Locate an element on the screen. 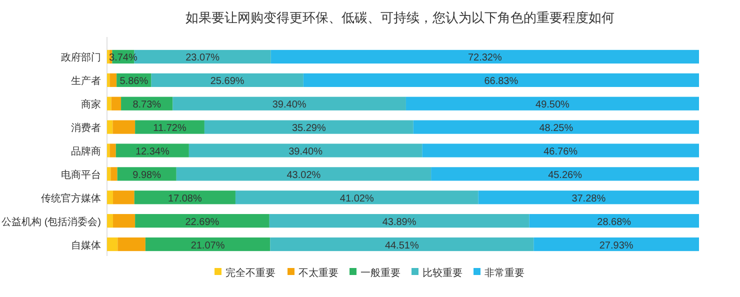 The width and height of the screenshot is (740, 297). data-label: 12.34% is located at coordinates (152, 152).